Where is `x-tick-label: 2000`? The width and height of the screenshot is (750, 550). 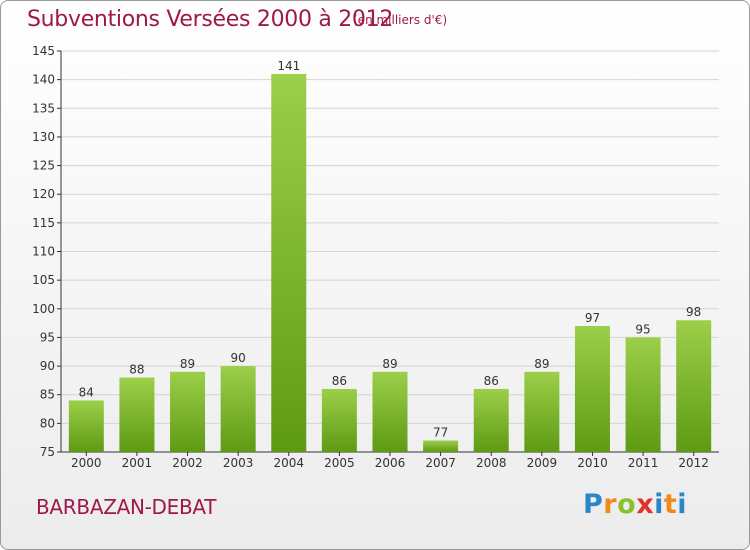 x-tick-label: 2000 is located at coordinates (86, 463).